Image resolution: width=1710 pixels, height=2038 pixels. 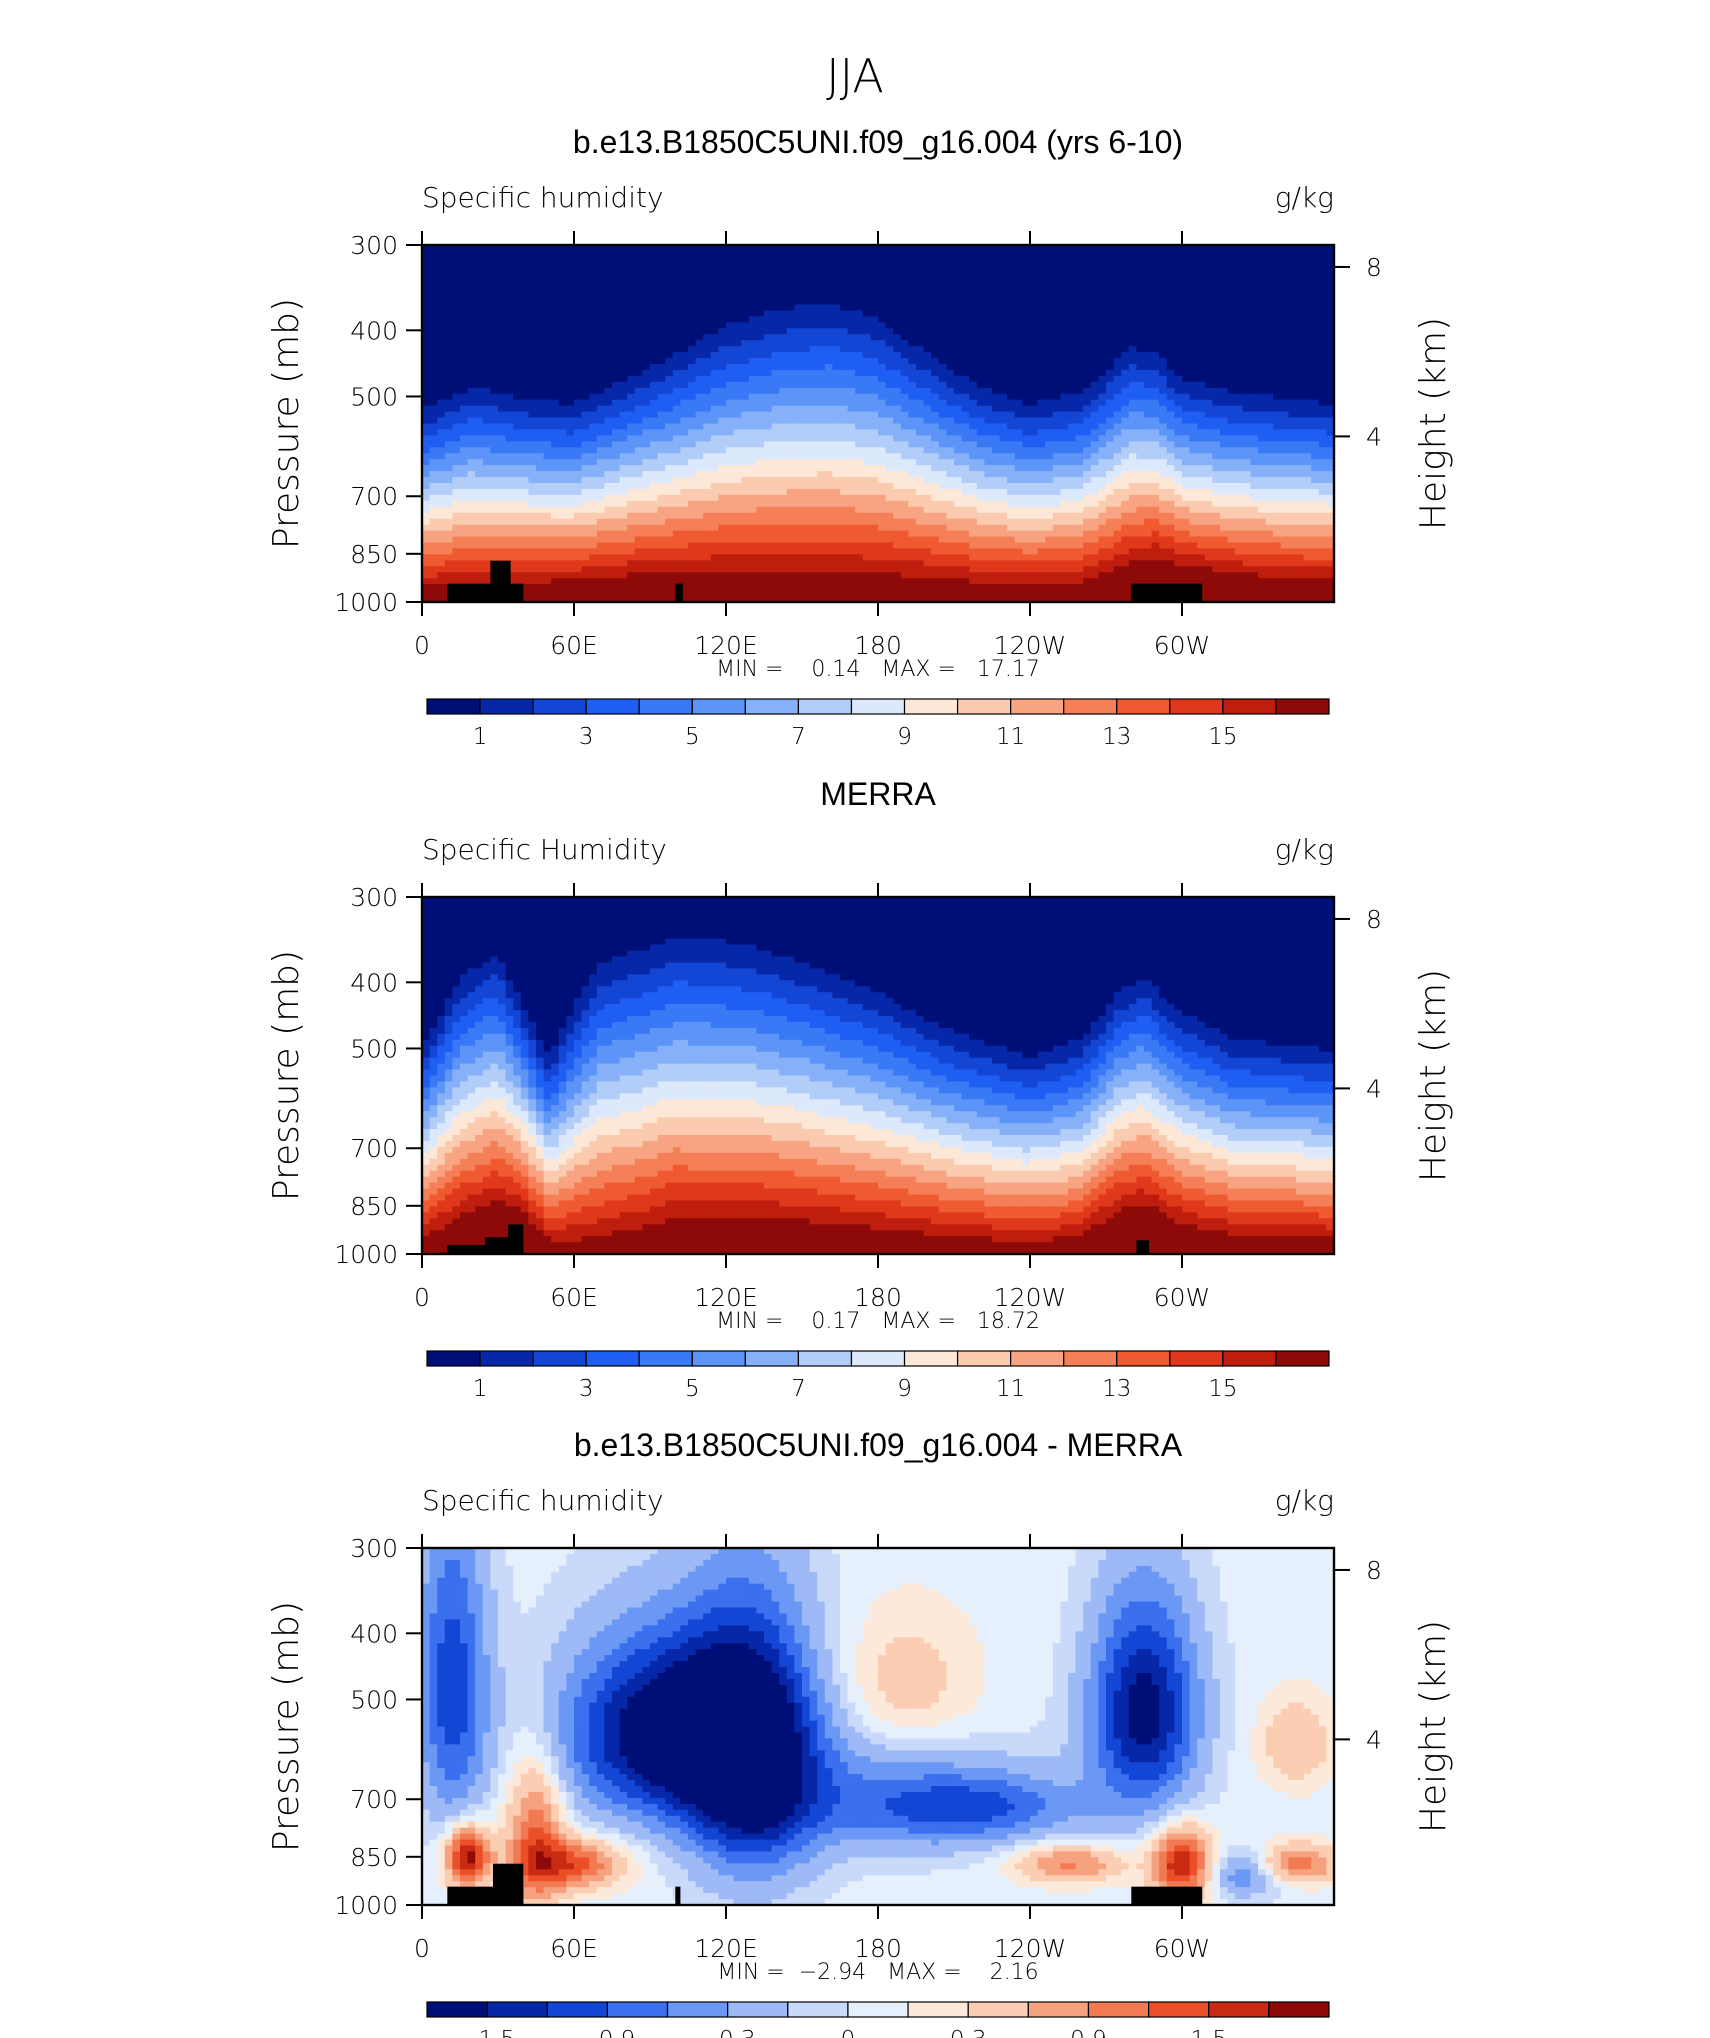 I want to click on figure-title: JJA, so click(x=855, y=76).